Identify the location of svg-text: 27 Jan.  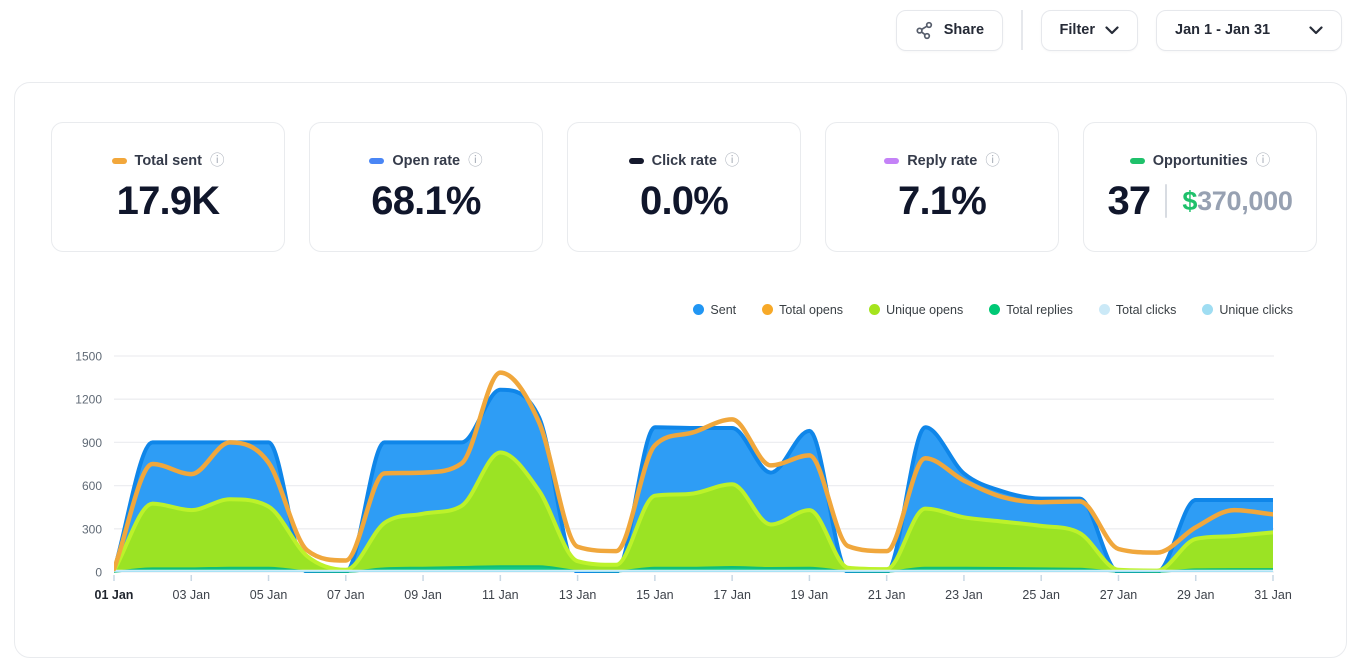
(1119, 595).